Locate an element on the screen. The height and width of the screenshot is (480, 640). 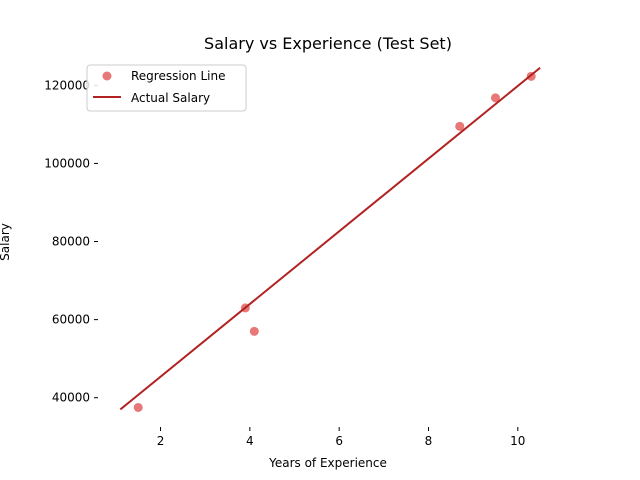
x-axis: 2 4 6 8 10 is located at coordinates (341, 437).